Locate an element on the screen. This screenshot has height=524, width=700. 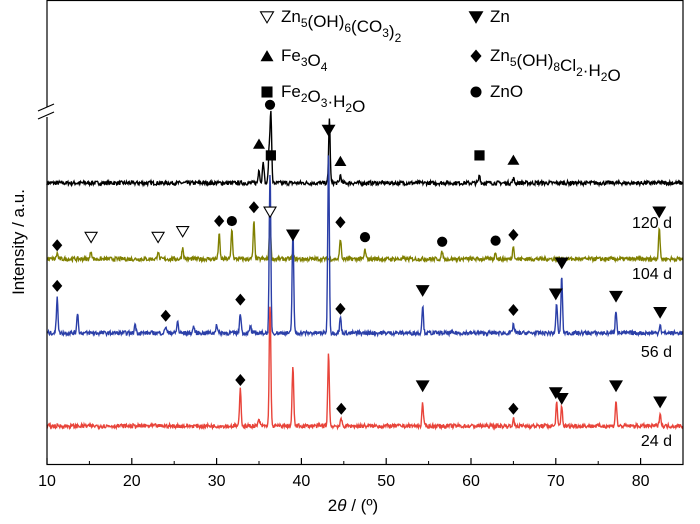
legend-item: Fe2O3·H2O is located at coordinates (313, 99).